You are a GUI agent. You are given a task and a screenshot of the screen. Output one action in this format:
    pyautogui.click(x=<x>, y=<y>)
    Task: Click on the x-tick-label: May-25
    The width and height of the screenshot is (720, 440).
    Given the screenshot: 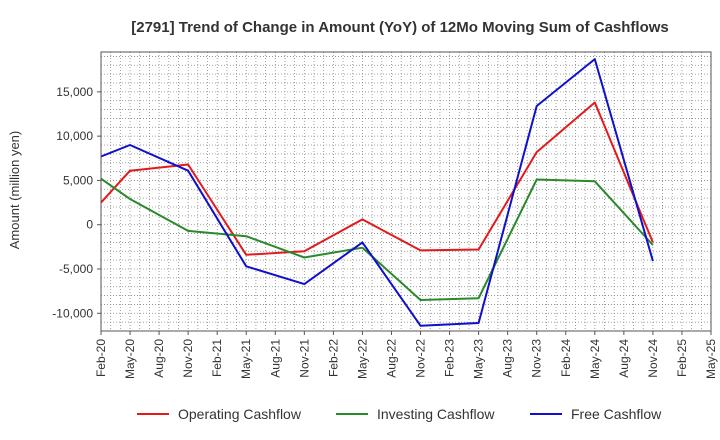 What is the action you would take?
    pyautogui.click(x=711, y=359)
    